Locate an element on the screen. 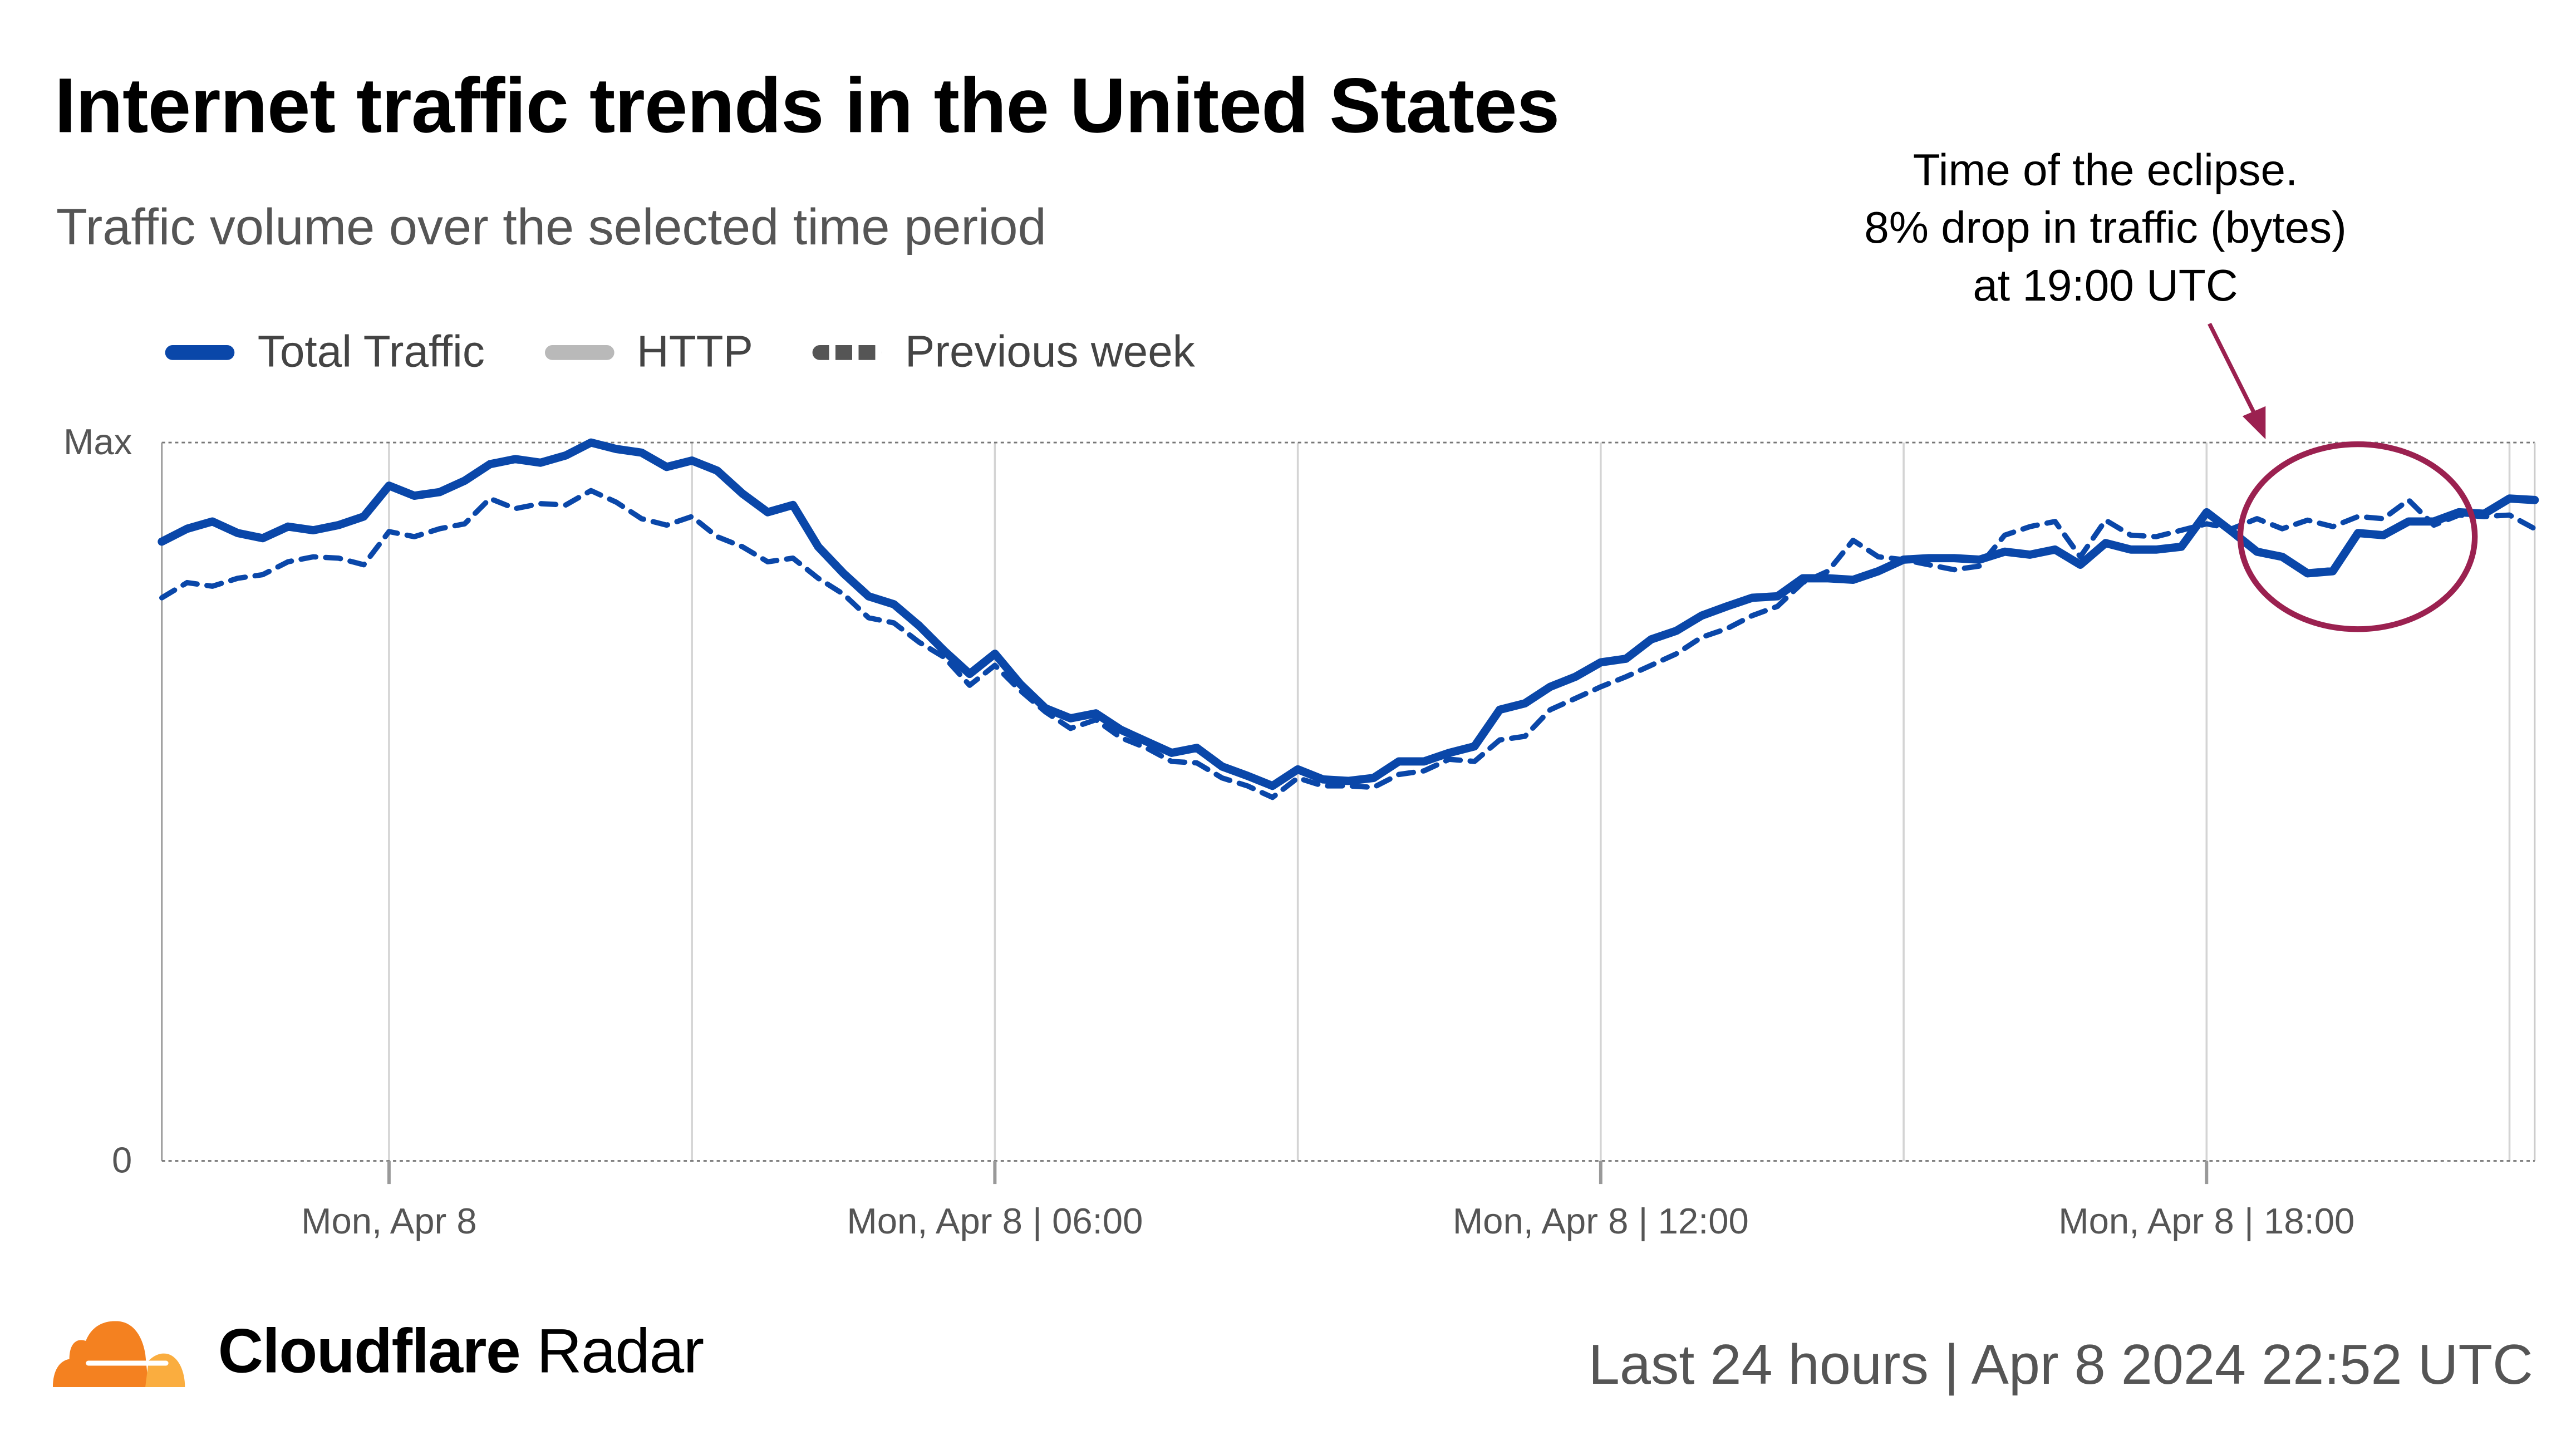 The height and width of the screenshot is (1450, 2576). annotation-line: 8% drop in traffic (bytes) is located at coordinates (2105, 228).